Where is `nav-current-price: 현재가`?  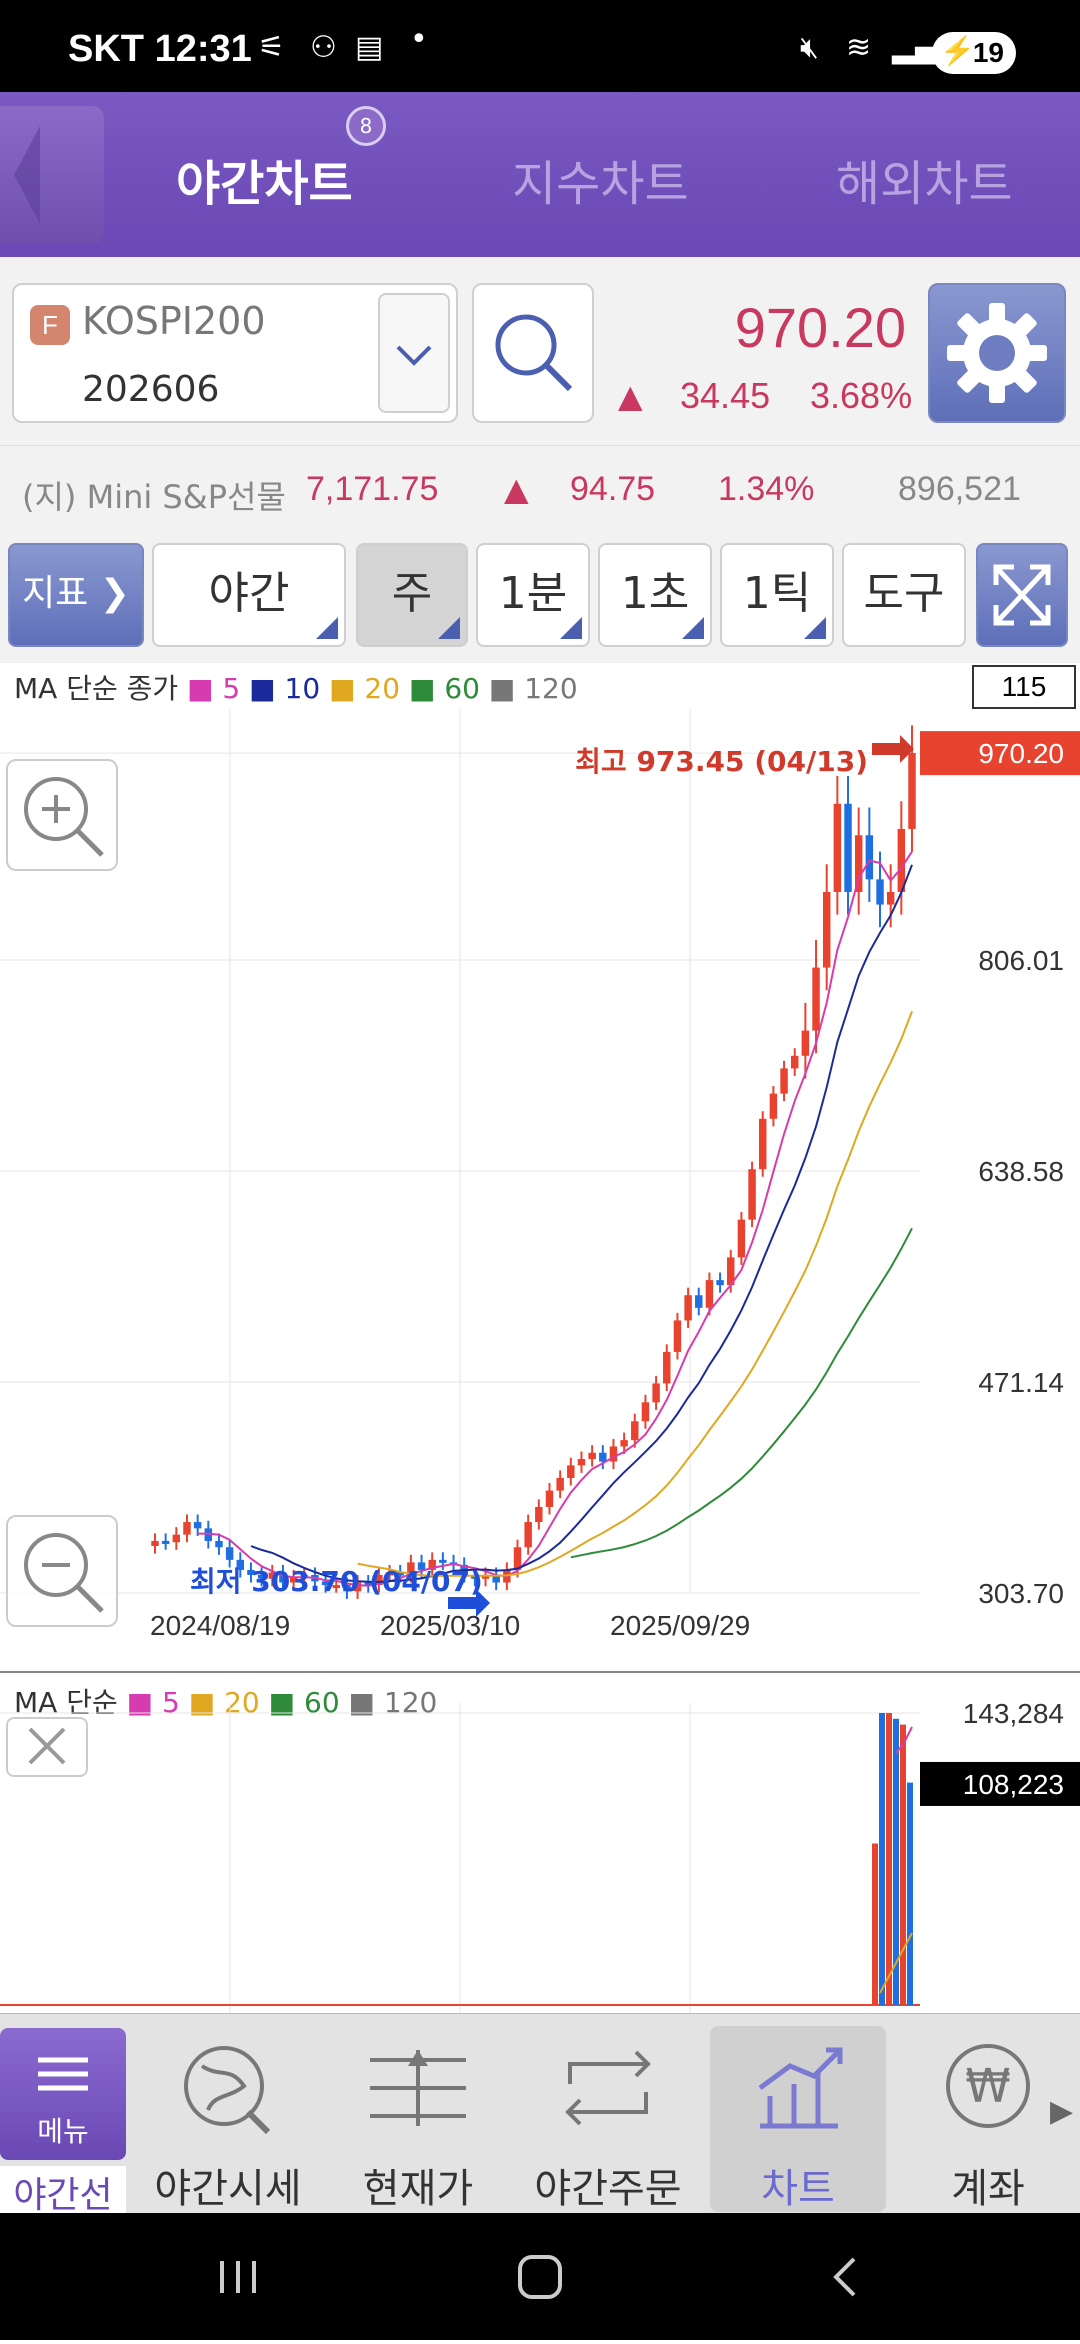 nav-current-price: 현재가 is located at coordinates (418, 2119).